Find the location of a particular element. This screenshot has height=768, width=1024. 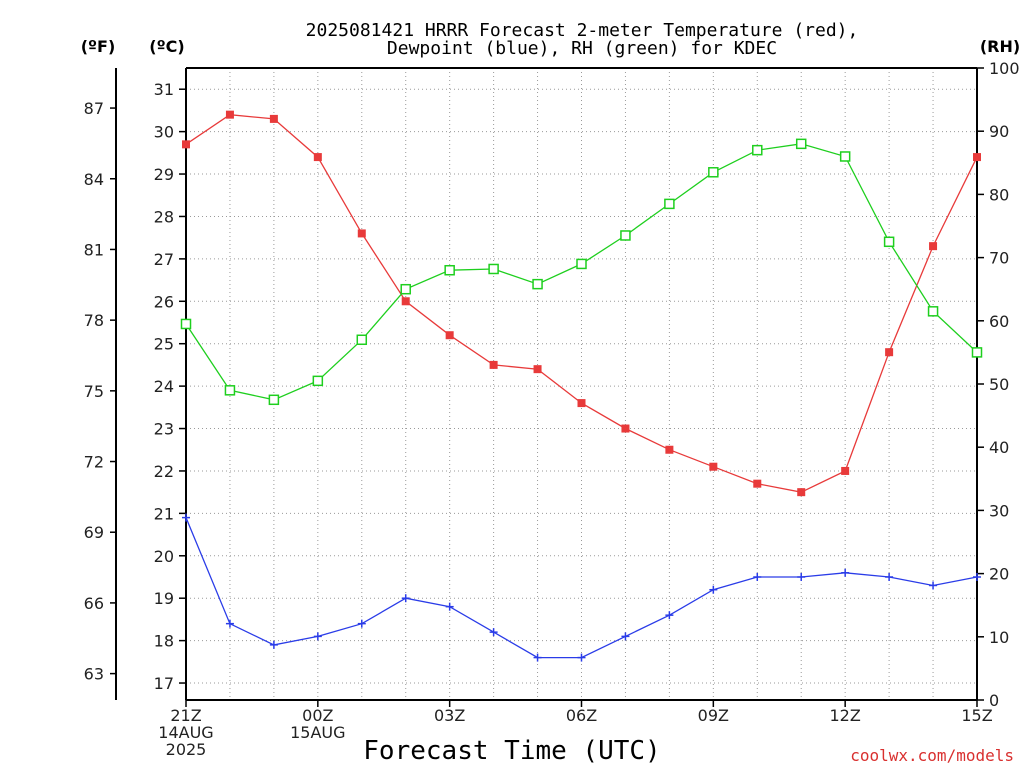

celsius-tick-label: 21 is located at coordinates (164, 513).